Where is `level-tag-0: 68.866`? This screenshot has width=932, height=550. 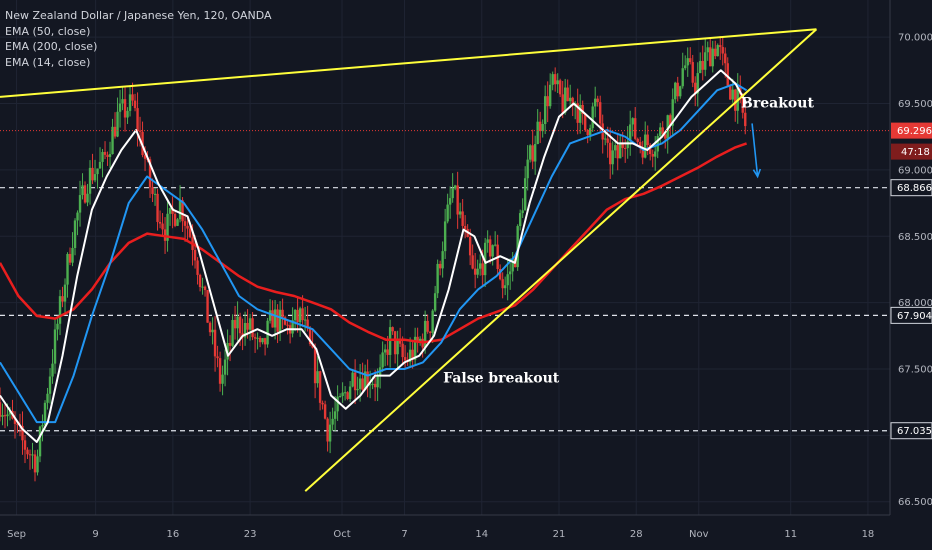 level-tag-0: 68.866 is located at coordinates (914, 188).